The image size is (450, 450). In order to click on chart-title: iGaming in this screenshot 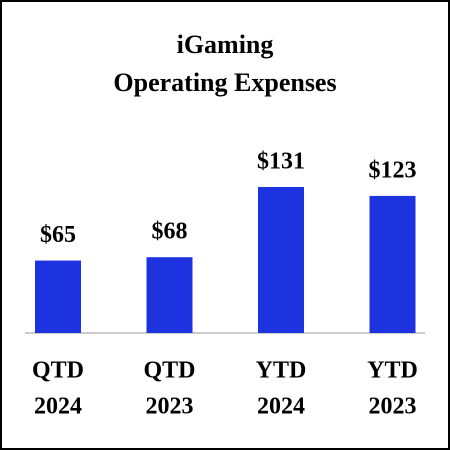, I will do `click(225, 44)`.